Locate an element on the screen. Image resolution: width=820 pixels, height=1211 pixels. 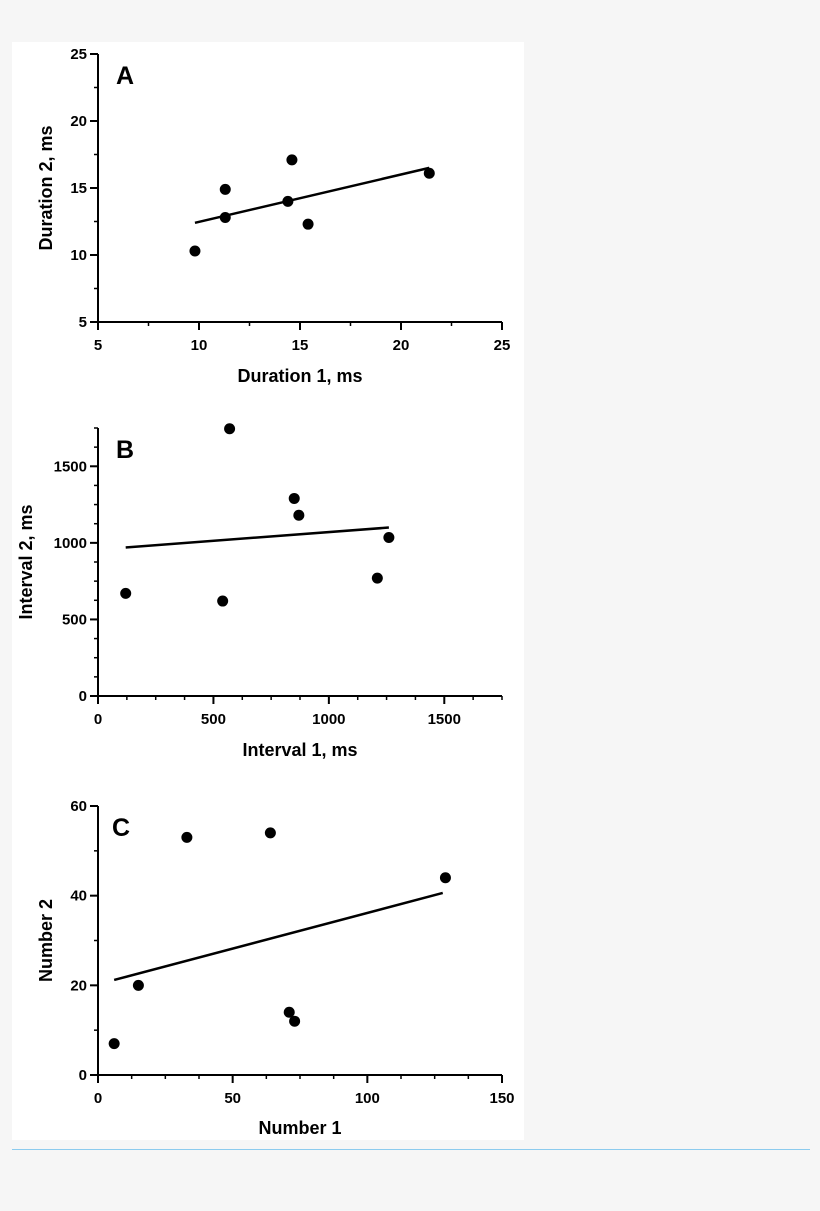
panel-a-y-tick-label: 20 is located at coordinates (78, 121).